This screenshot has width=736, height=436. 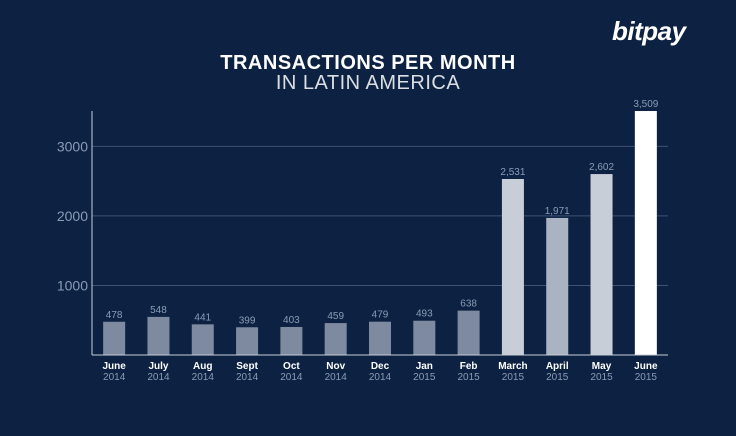 What do you see at coordinates (368, 63) in the screenshot?
I see `chart-title: TRANSACTIONS PER MONTH` at bounding box center [368, 63].